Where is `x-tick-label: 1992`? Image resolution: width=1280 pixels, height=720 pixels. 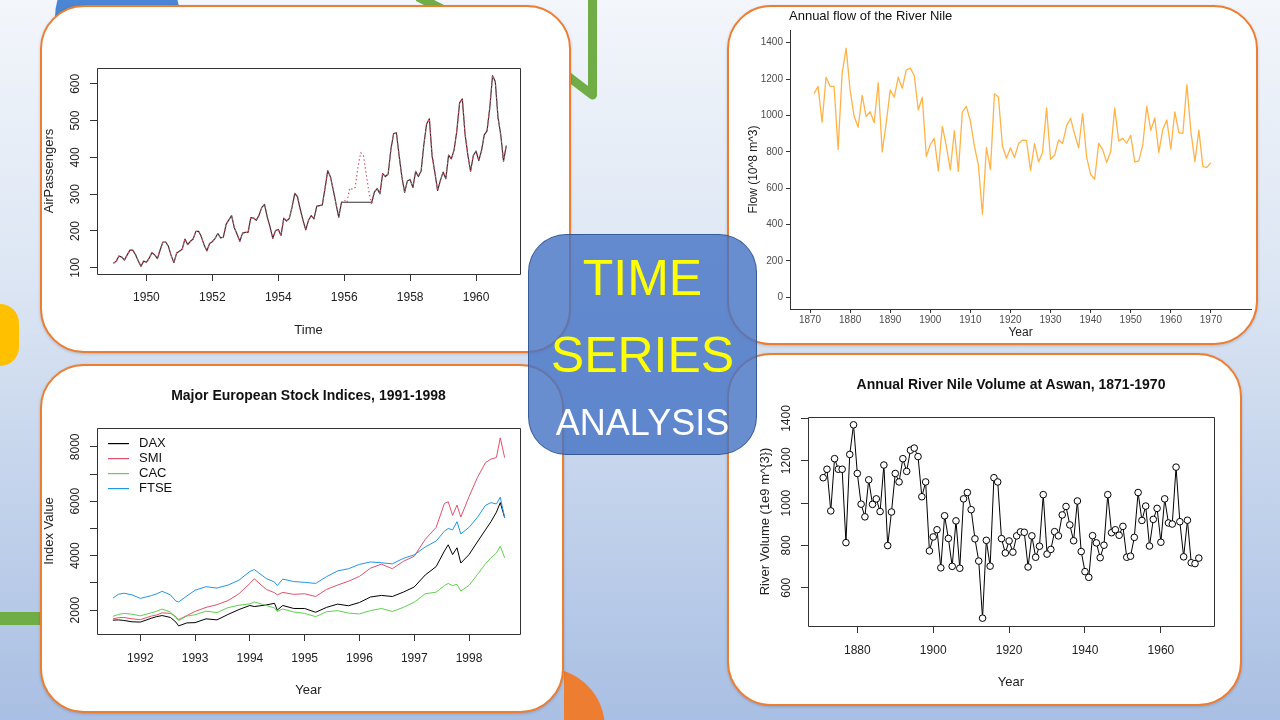
x-tick-label: 1992 is located at coordinates (140, 657).